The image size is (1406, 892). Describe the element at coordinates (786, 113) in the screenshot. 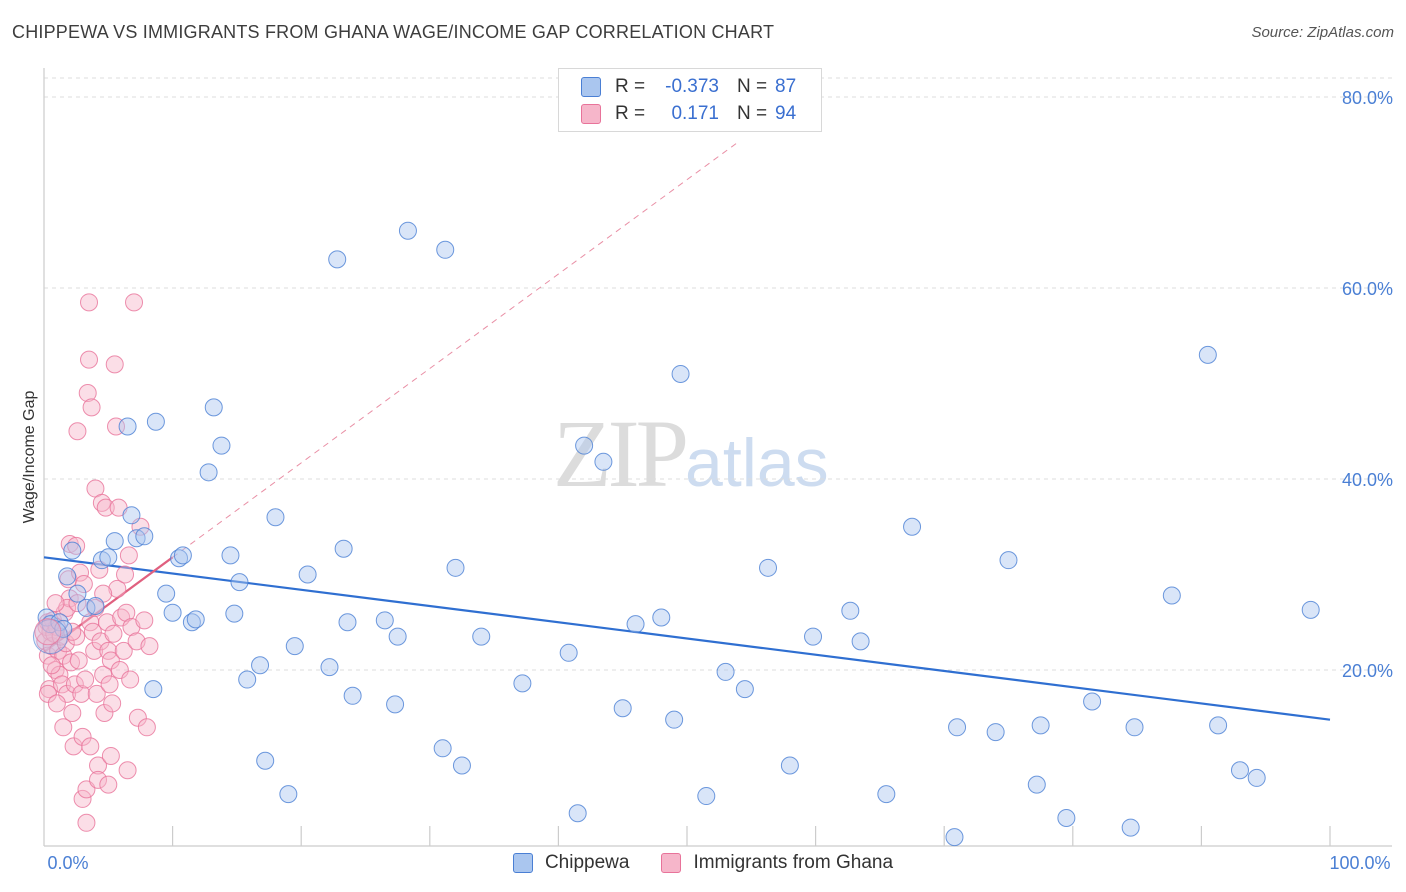

I see `legend-n-value: 94` at that location.